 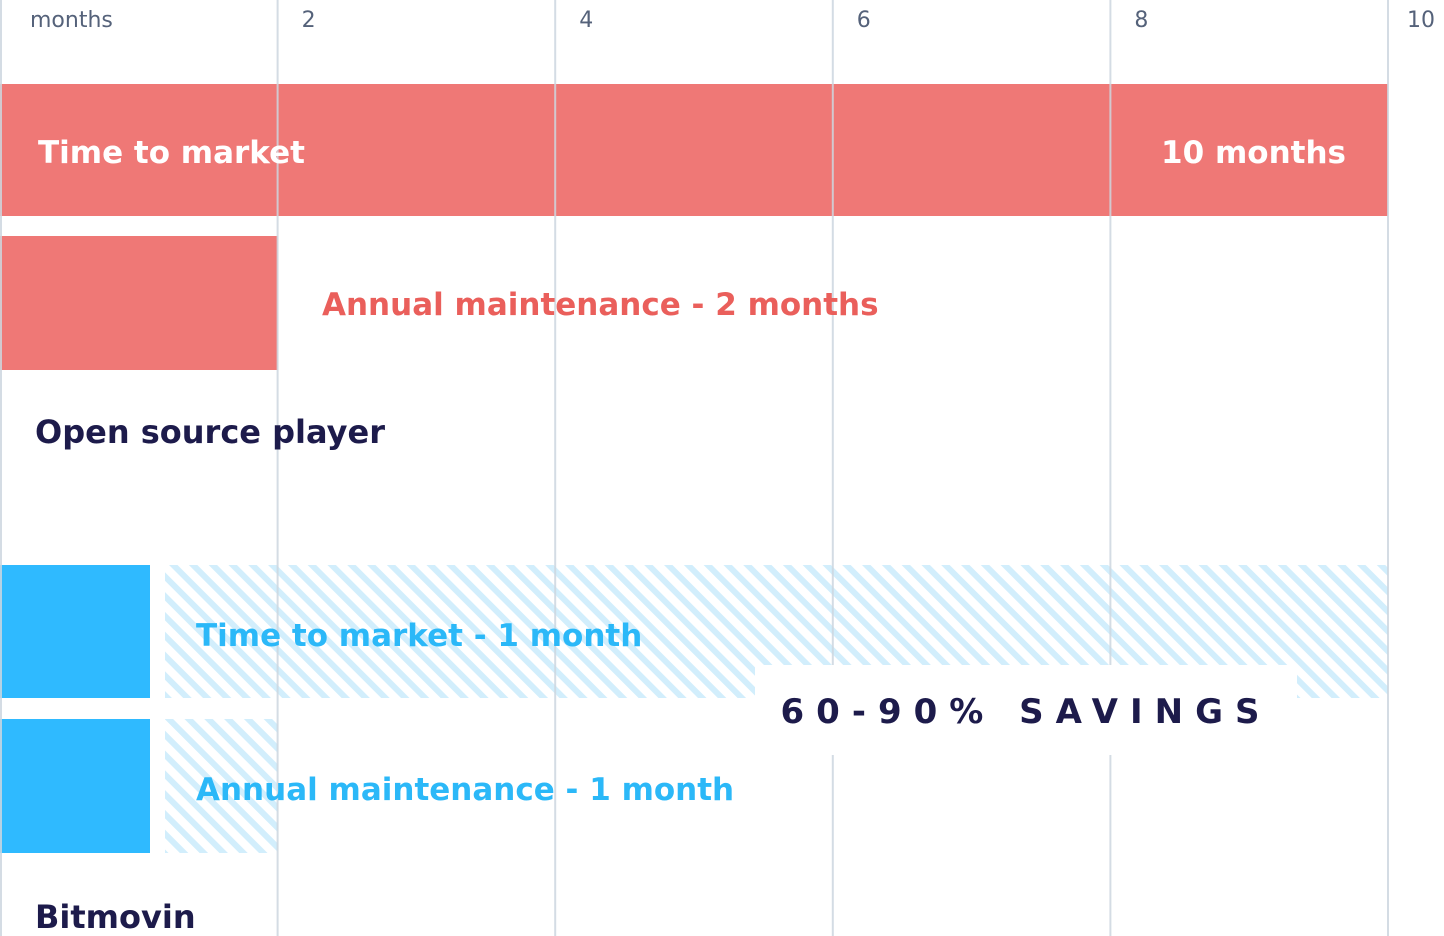 What do you see at coordinates (465, 790) in the screenshot?
I see `bar-label-bitmovin-maintenance: Annual maintenance - 1 month` at bounding box center [465, 790].